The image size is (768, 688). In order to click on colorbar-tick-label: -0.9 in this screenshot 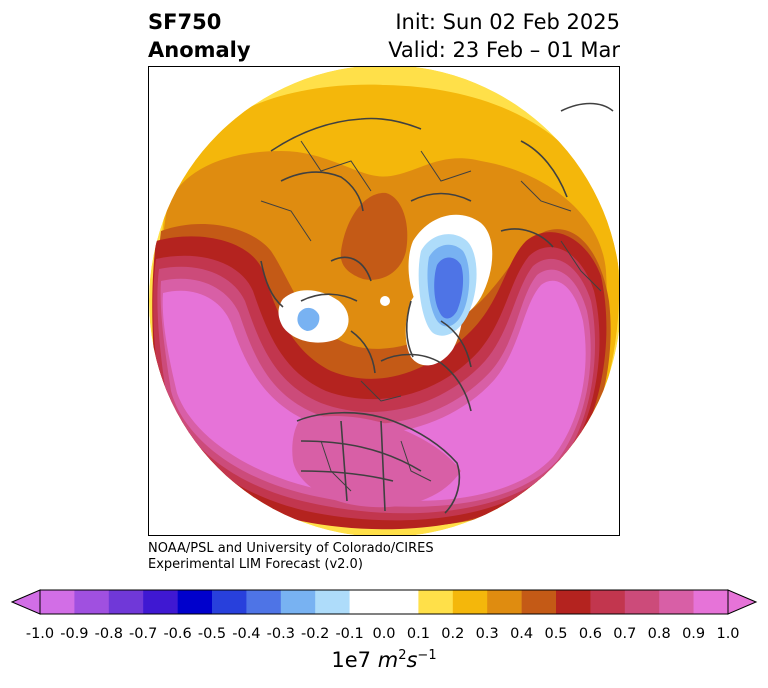, I will do `click(74, 634)`.